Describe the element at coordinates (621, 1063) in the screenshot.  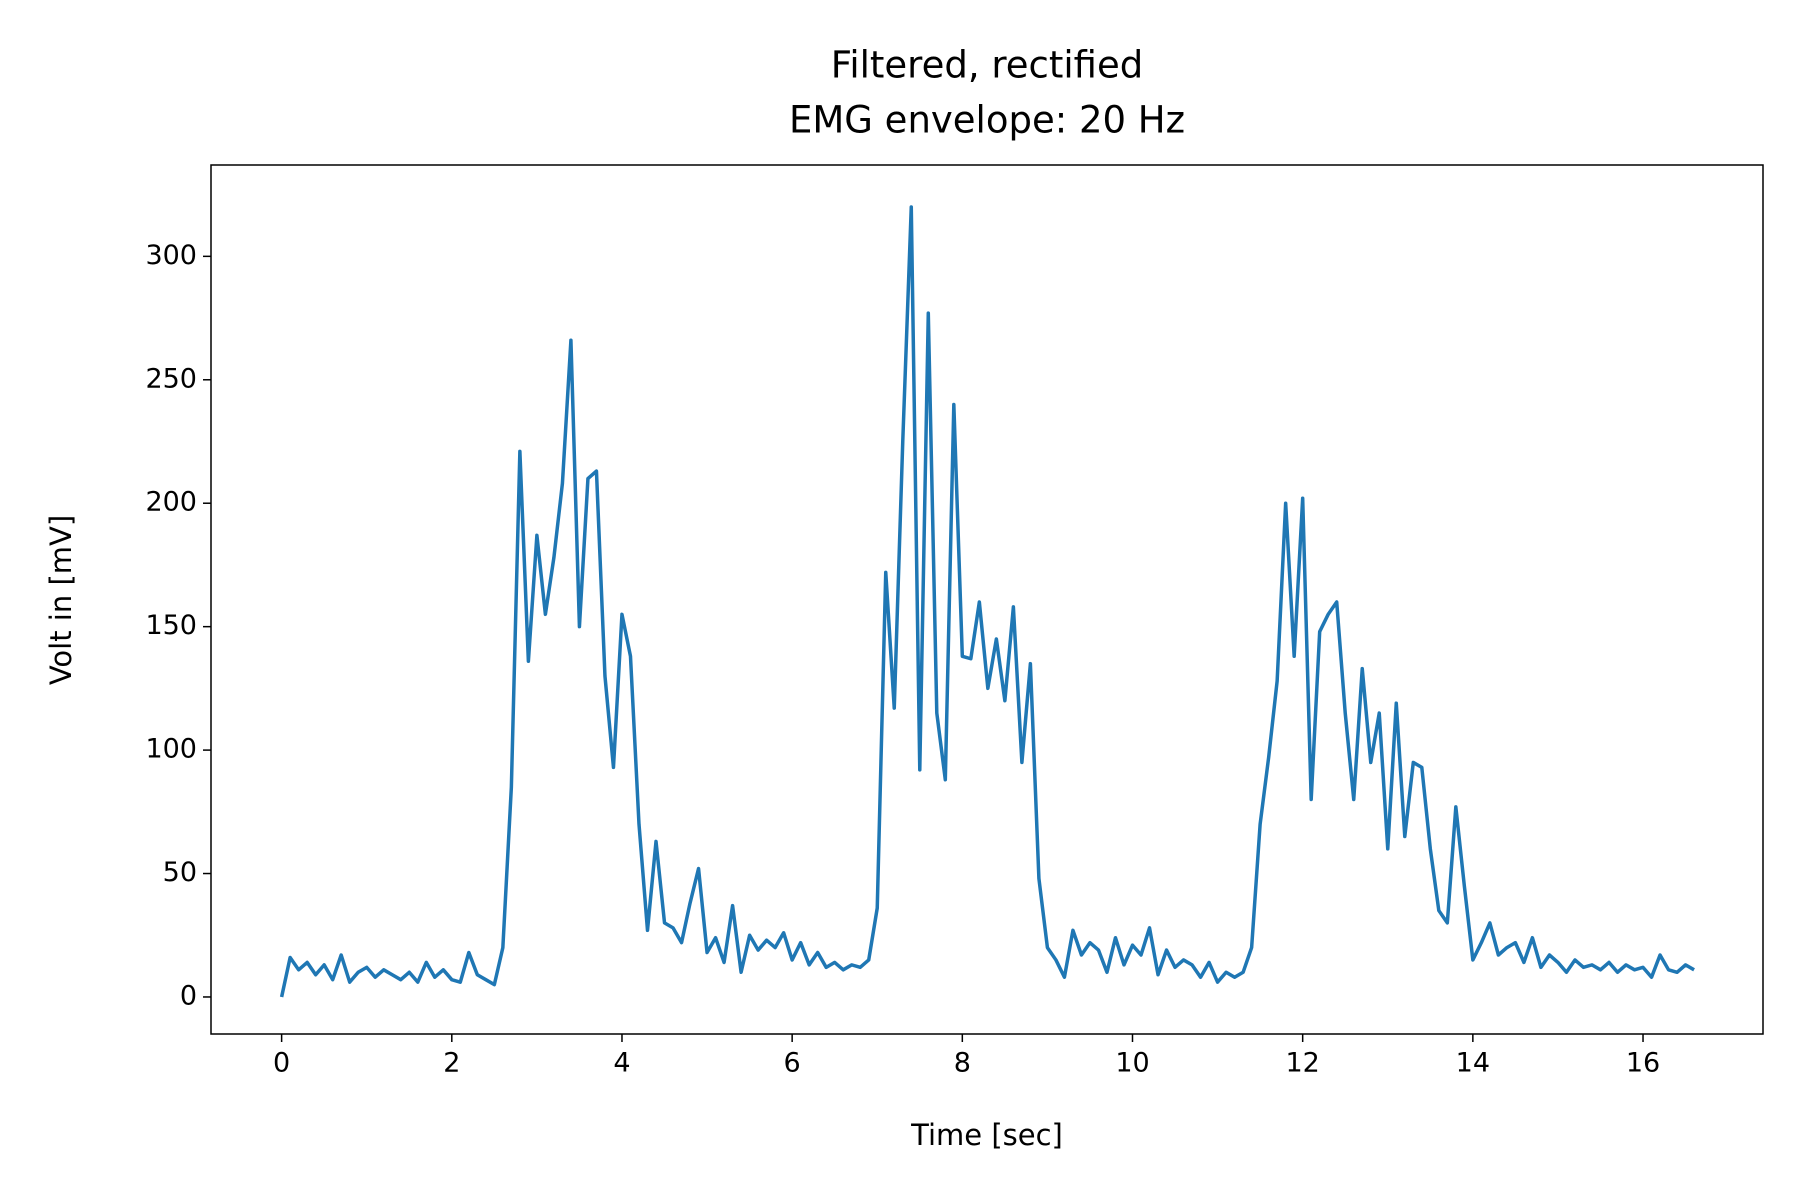
I see `x-tick-label: 4` at that location.